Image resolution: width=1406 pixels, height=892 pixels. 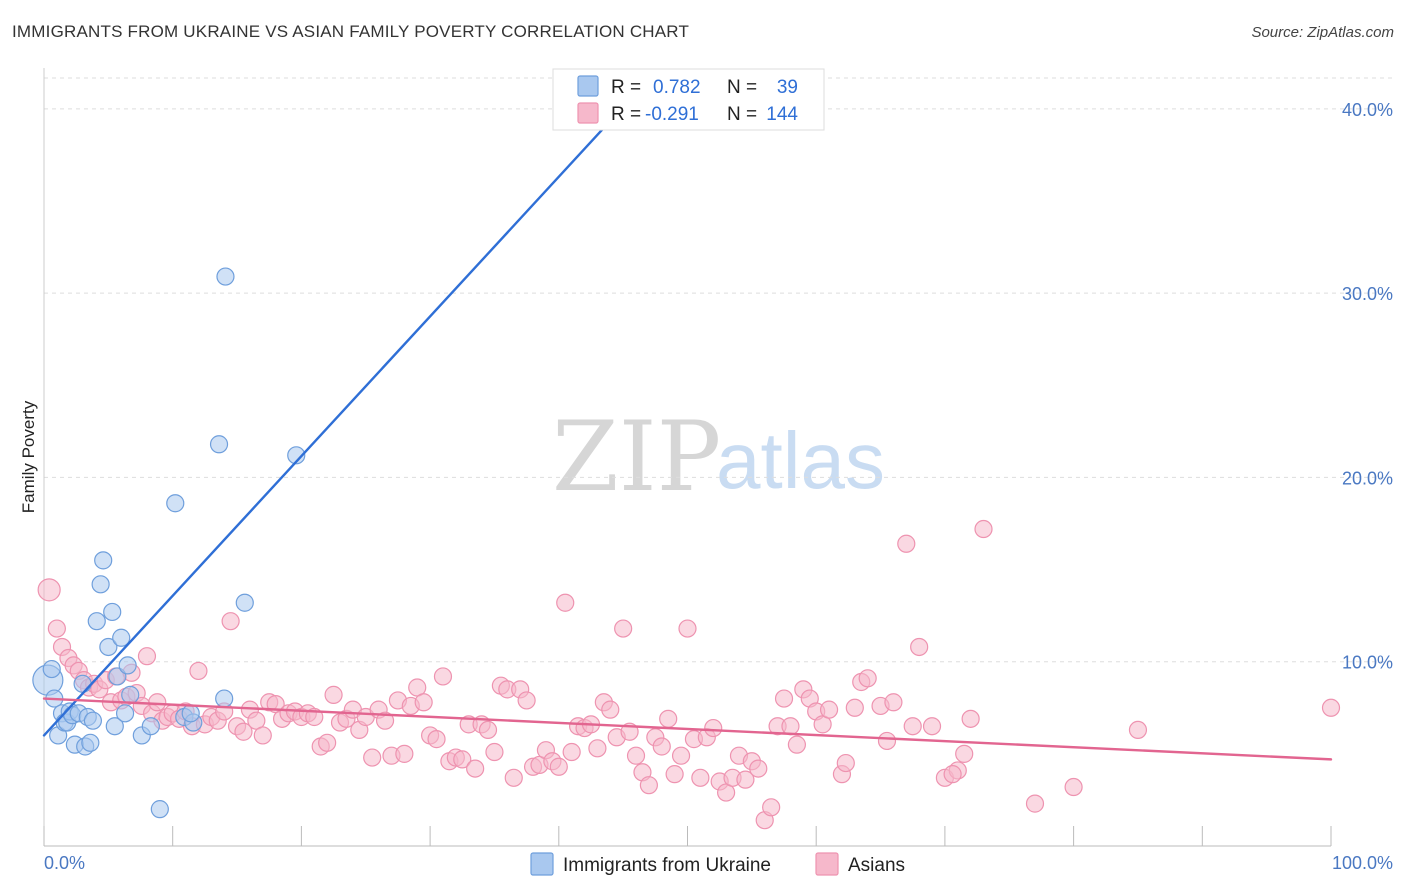 I want to click on watermark: ZIP atlas, so click(x=718, y=457).